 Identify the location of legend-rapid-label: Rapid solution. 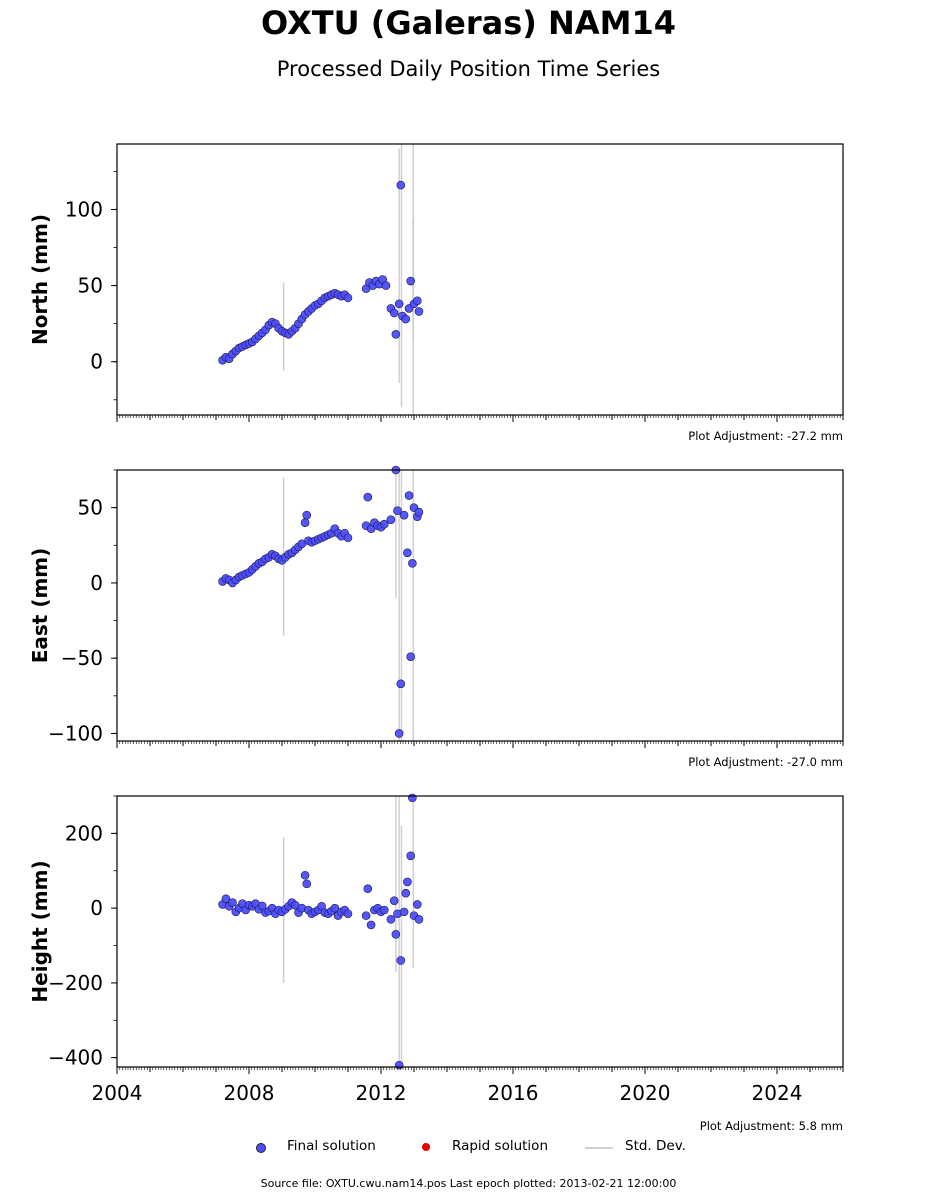
(500, 1146).